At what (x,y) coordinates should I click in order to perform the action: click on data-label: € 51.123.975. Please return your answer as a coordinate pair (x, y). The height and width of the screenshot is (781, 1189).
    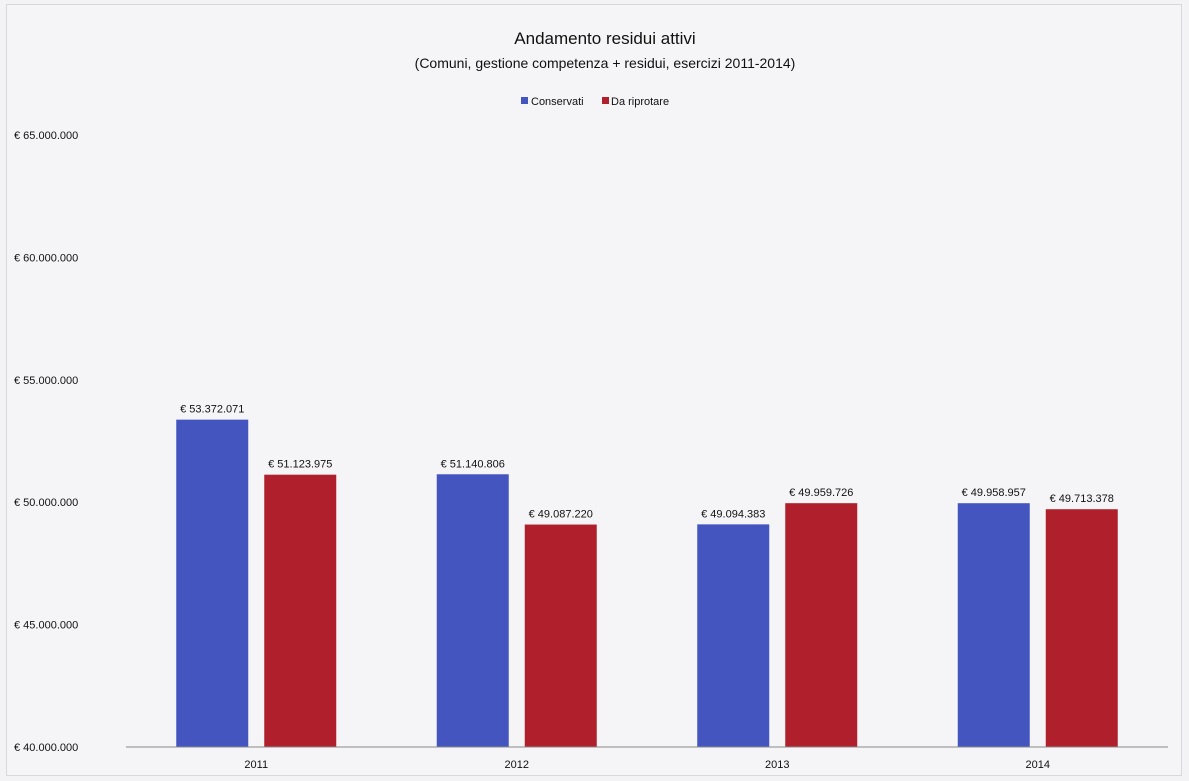
    Looking at the image, I should click on (300, 465).